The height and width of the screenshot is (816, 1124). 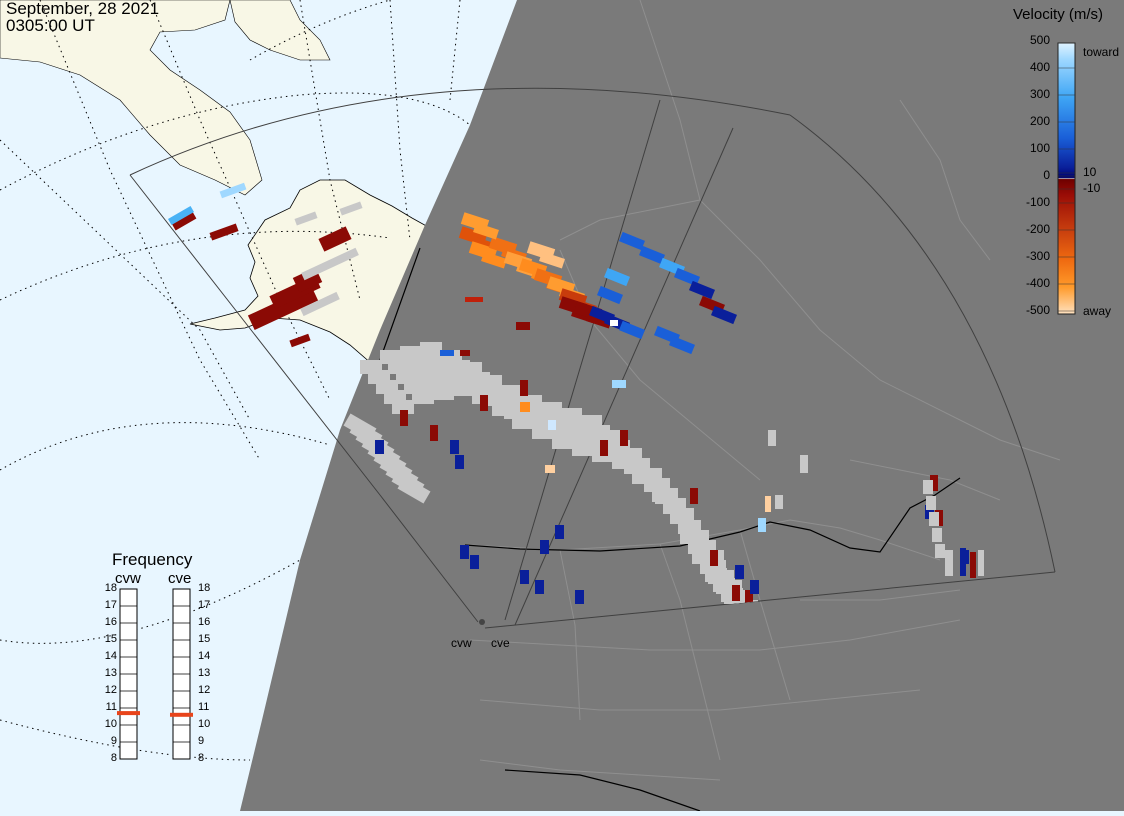 I want to click on velocity-tick-marks, so click(x=1066, y=177).